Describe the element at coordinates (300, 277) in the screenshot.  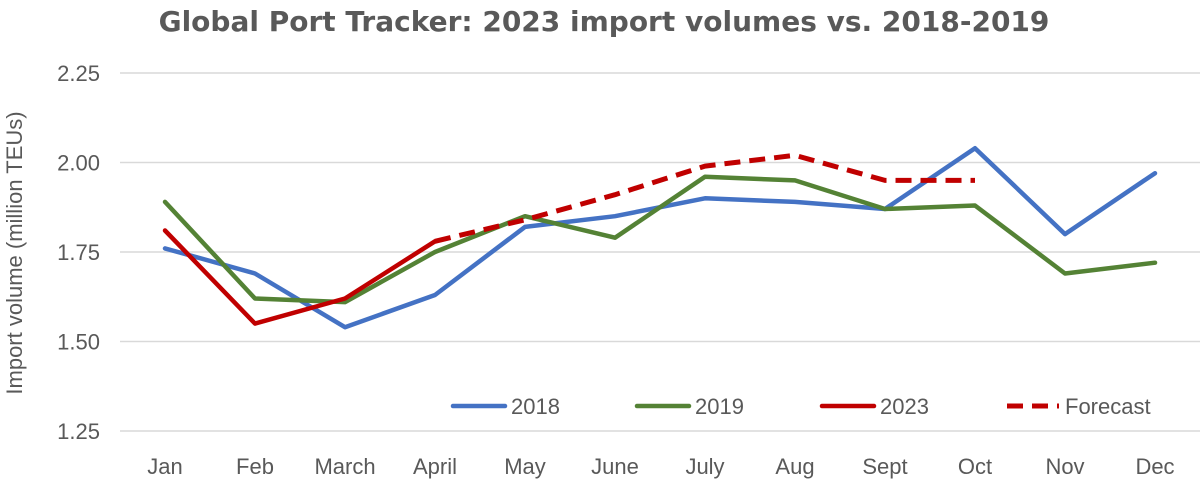
I see `series-line-2023` at that location.